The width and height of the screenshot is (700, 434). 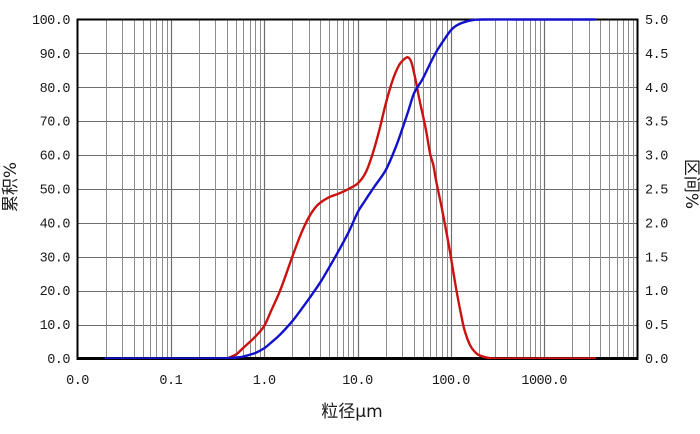 I want to click on right-y-tick-label: 4.5, so click(x=656, y=55).